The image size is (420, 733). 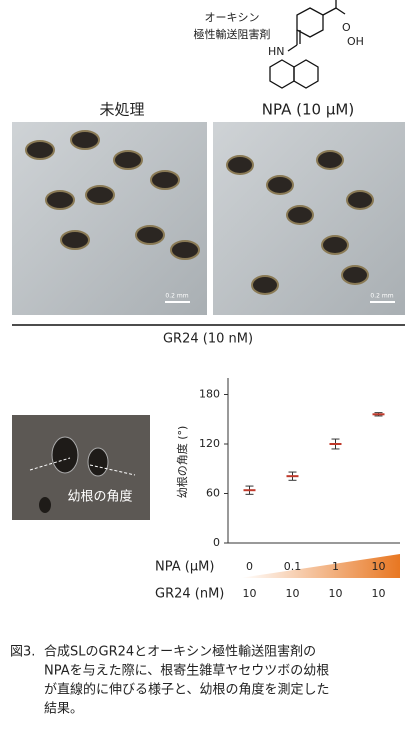 What do you see at coordinates (276, 51) in the screenshot?
I see `atom-label: HN` at bounding box center [276, 51].